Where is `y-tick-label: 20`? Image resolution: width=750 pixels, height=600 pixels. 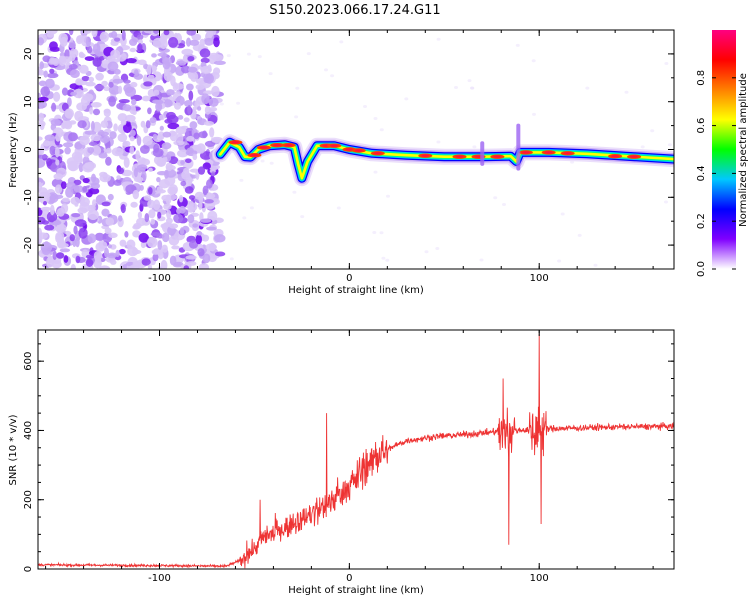
y-tick-label: 20 is located at coordinates (28, 54).